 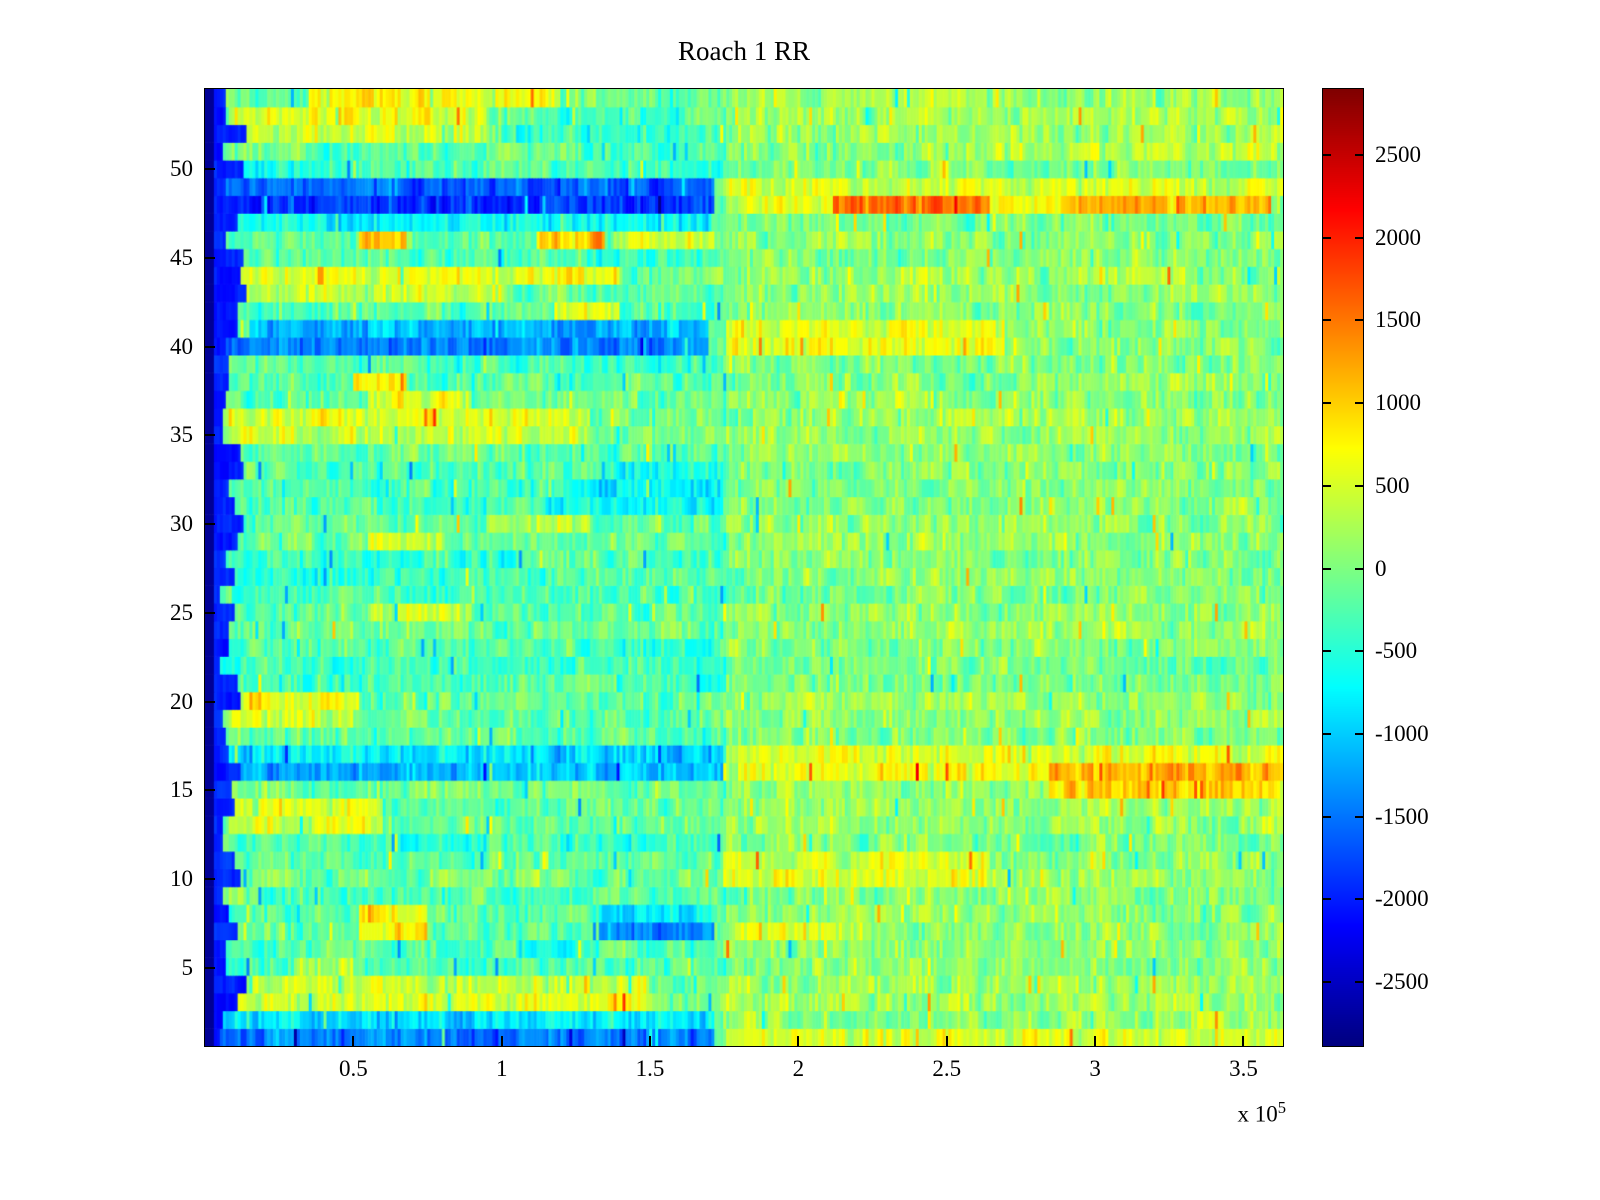 I want to click on y-tick-label: 20, so click(x=181, y=701).